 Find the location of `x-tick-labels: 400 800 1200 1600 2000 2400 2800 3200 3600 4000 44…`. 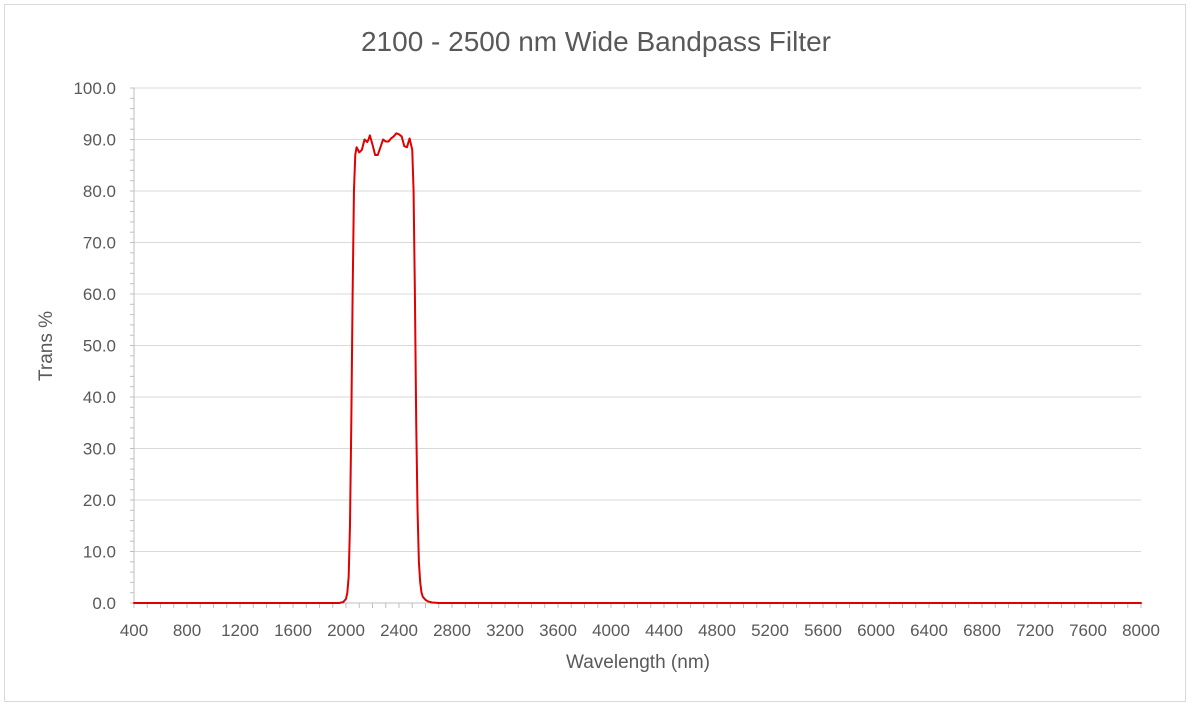

x-tick-labels: 400 800 1200 1600 2000 2400 2800 3200 3600 4000 44… is located at coordinates (640, 630).